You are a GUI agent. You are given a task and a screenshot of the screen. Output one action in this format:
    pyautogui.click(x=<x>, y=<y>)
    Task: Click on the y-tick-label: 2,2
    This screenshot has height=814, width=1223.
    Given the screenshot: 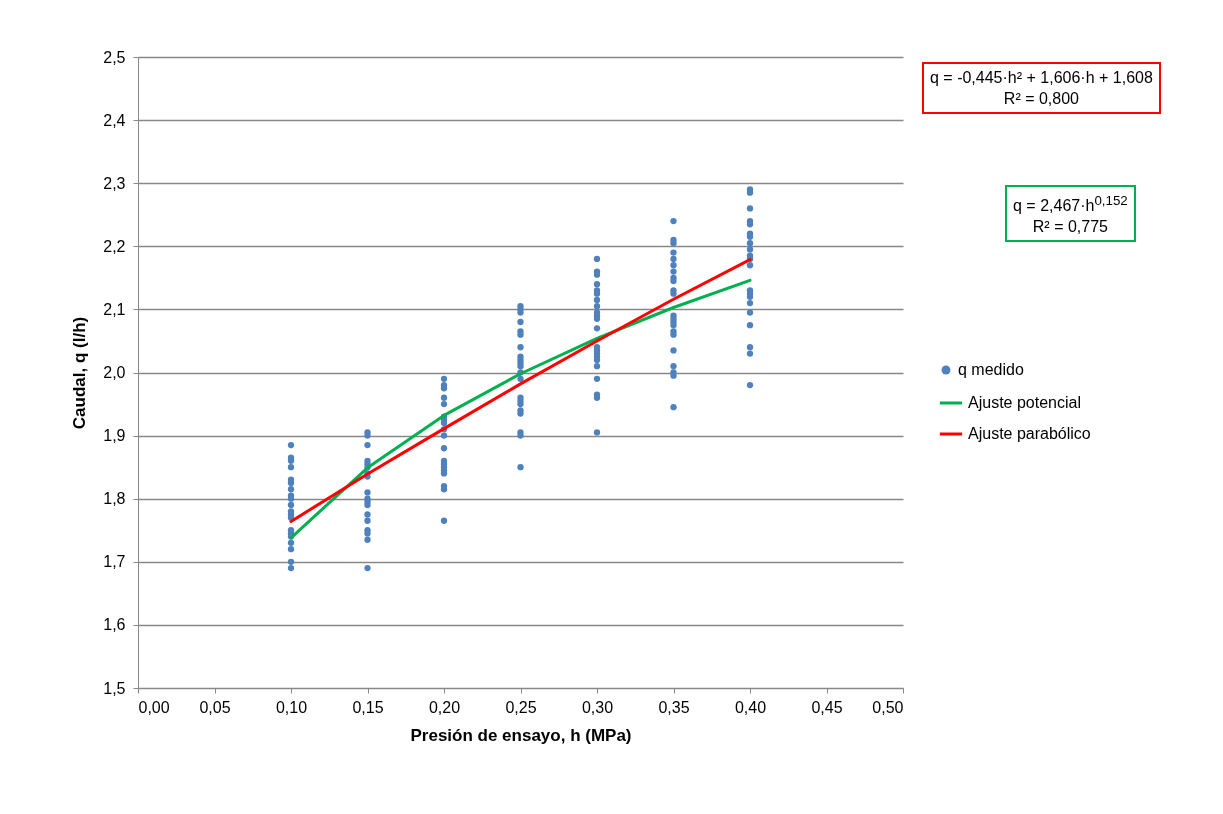 What is the action you would take?
    pyautogui.click(x=114, y=246)
    